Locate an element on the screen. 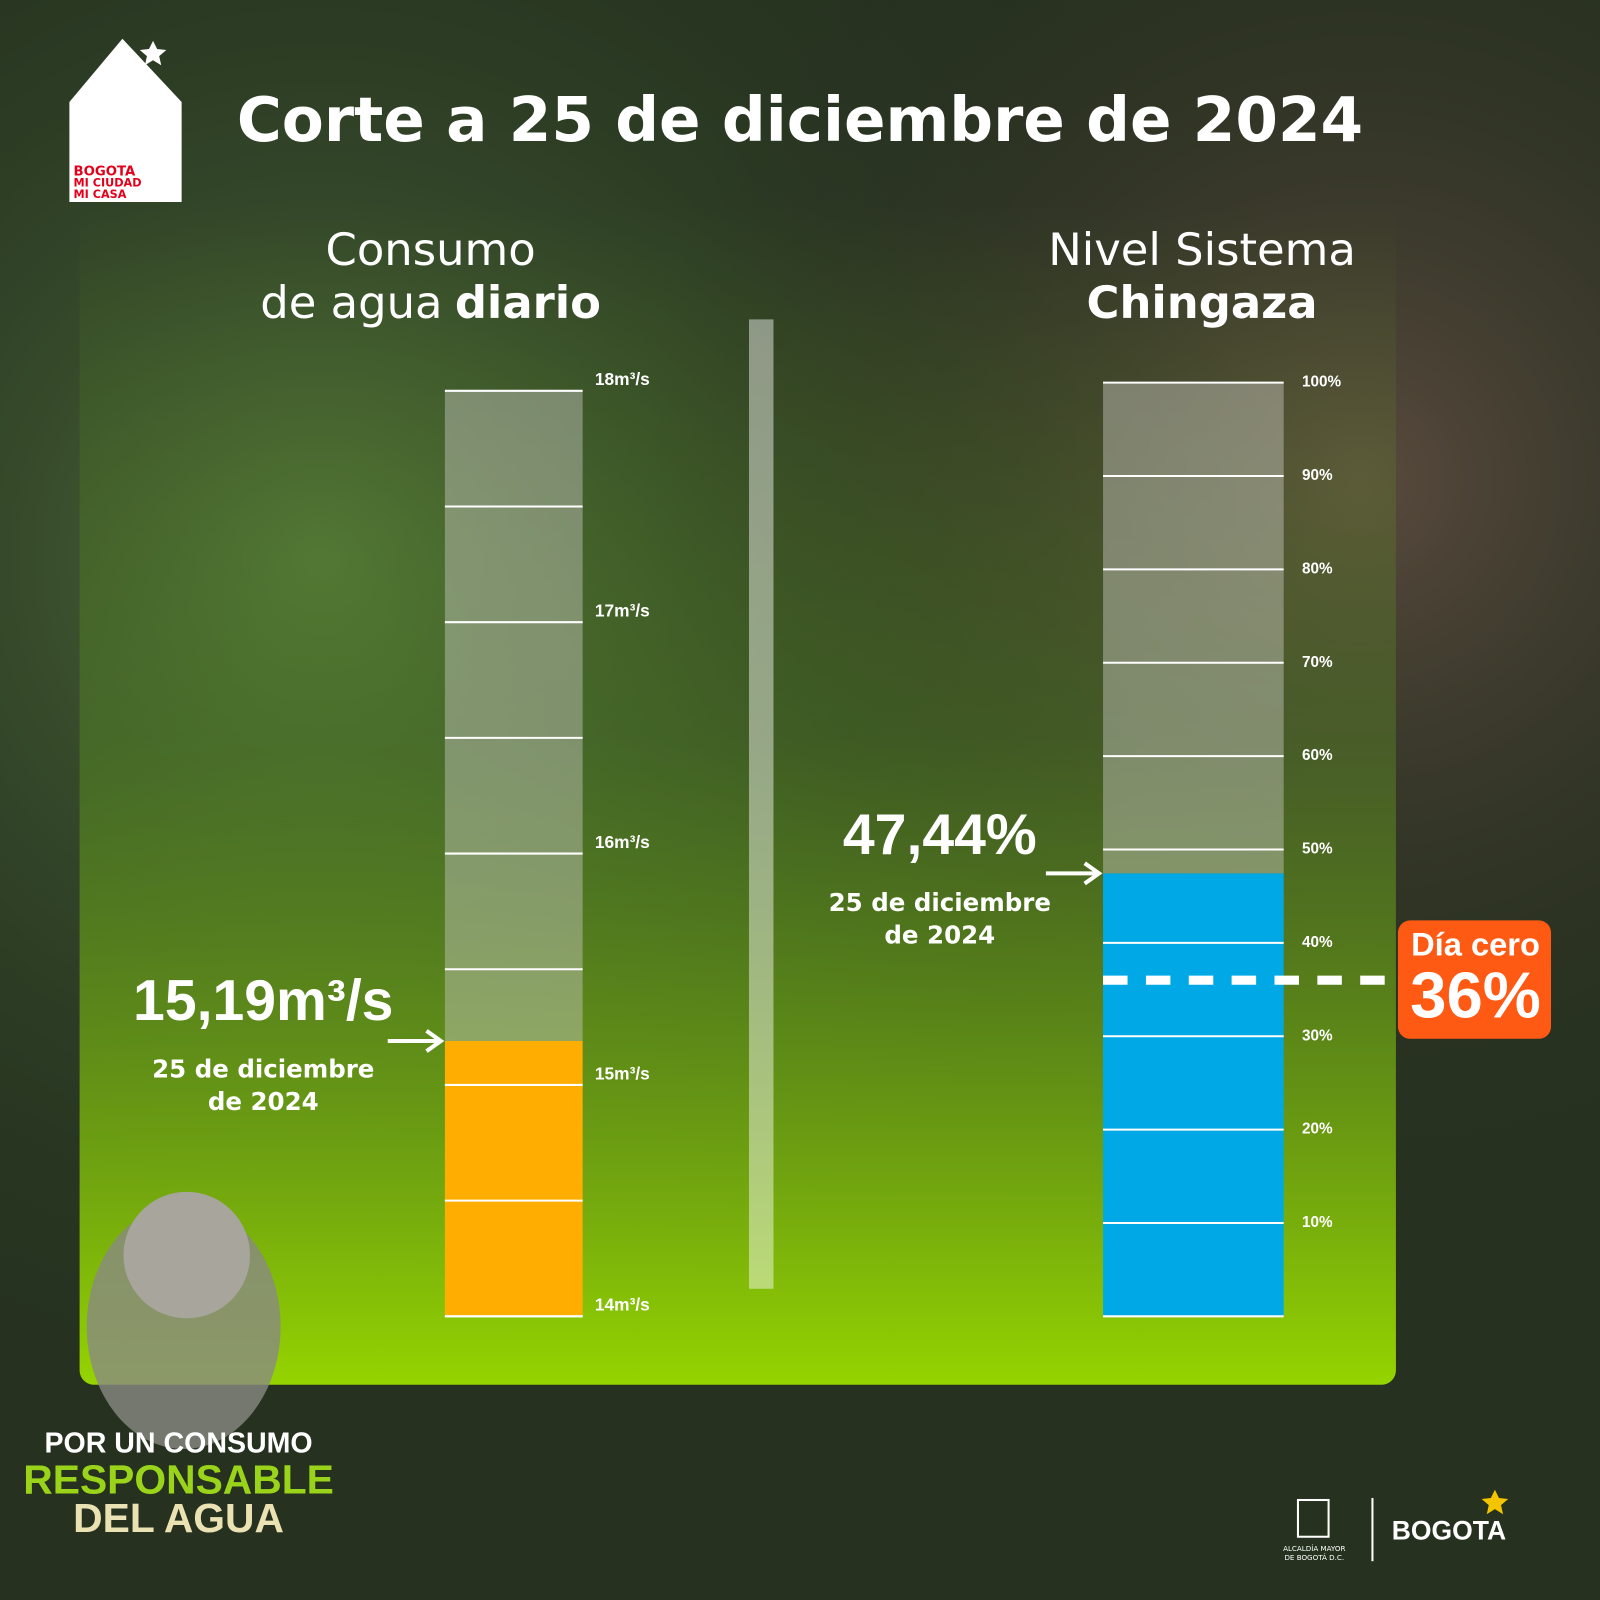  brand: BOGOTA is located at coordinates (1449, 1531).